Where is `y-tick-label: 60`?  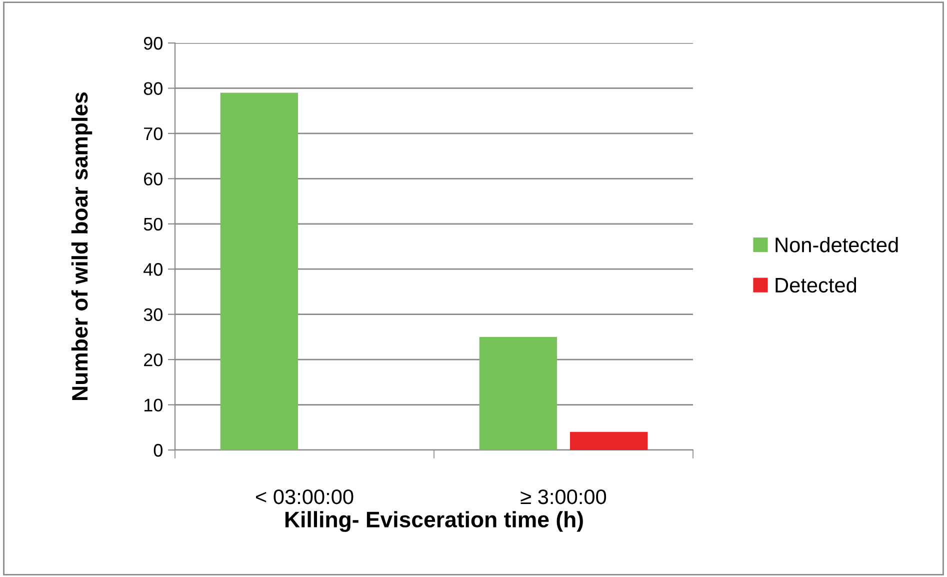
y-tick-label: 60 is located at coordinates (153, 179).